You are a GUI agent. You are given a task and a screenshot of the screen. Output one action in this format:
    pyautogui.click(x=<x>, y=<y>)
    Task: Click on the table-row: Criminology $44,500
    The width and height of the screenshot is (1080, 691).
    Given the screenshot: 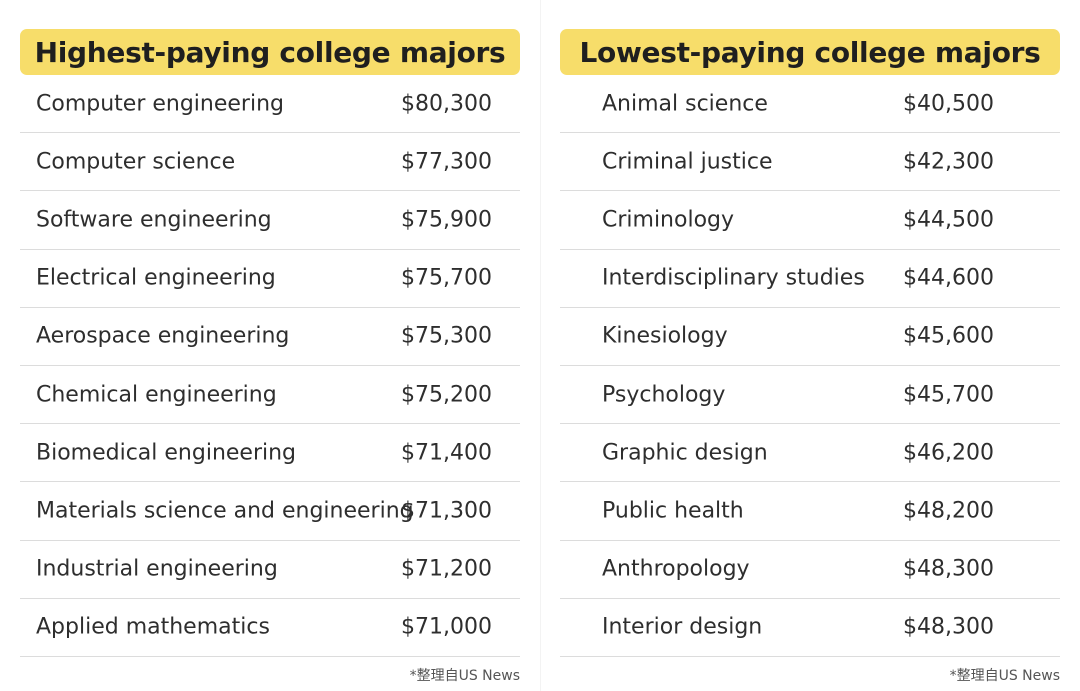 What is the action you would take?
    pyautogui.click(x=810, y=220)
    